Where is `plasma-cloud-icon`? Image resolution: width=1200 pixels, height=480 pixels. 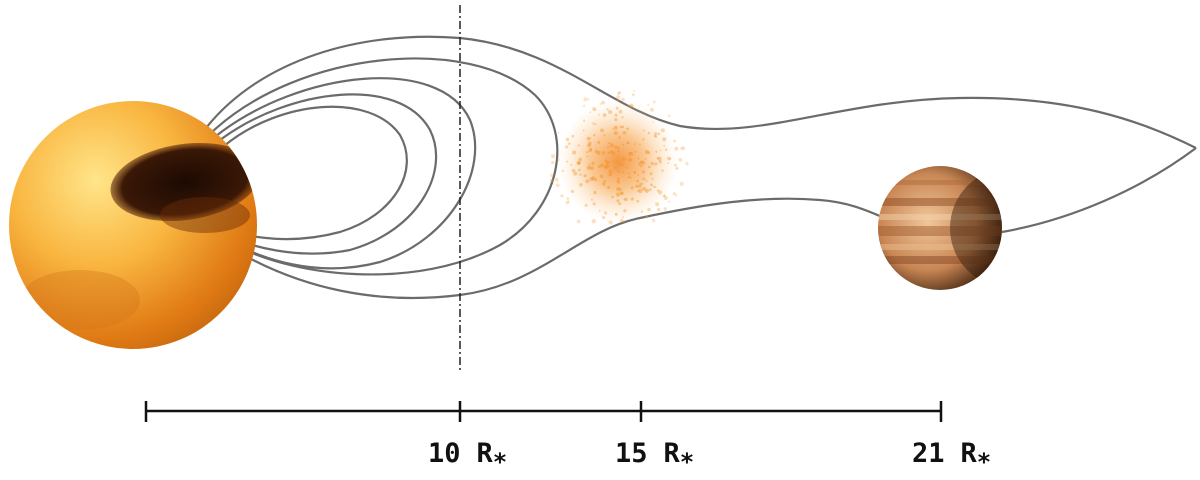 plasma-cloud-icon is located at coordinates (619, 157).